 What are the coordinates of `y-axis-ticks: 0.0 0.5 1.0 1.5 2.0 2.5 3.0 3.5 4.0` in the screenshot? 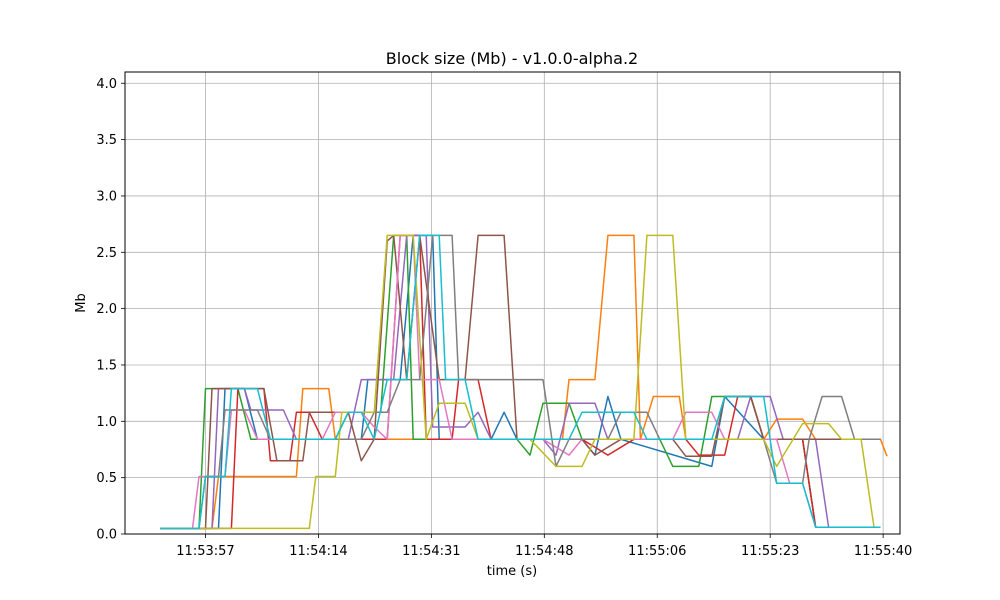 It's located at (110, 310).